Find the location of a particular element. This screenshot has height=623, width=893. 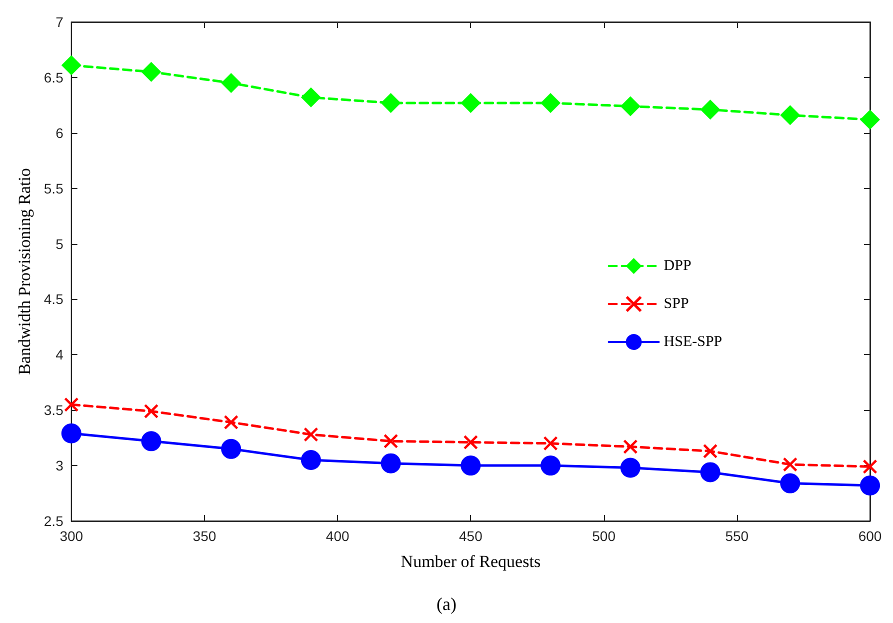

x-tick-label: 600 is located at coordinates (870, 536).